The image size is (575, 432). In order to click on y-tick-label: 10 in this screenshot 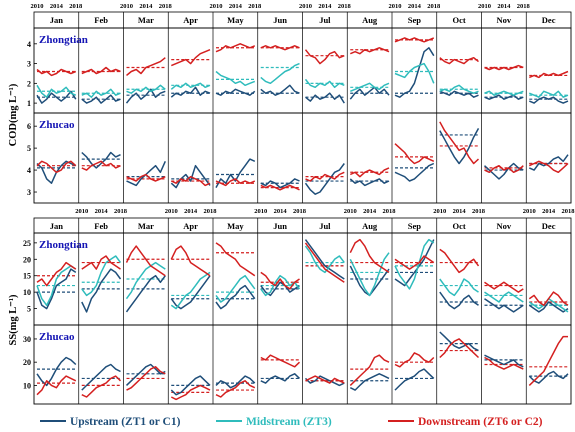, I will do `click(27, 385)`.